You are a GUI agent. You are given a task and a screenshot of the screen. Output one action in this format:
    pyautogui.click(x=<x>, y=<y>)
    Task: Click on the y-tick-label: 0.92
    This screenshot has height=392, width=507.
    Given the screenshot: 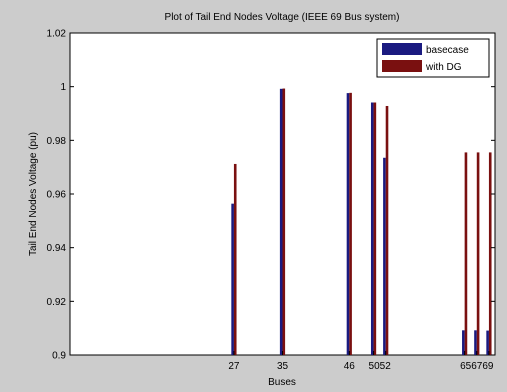 What is the action you would take?
    pyautogui.click(x=57, y=302)
    